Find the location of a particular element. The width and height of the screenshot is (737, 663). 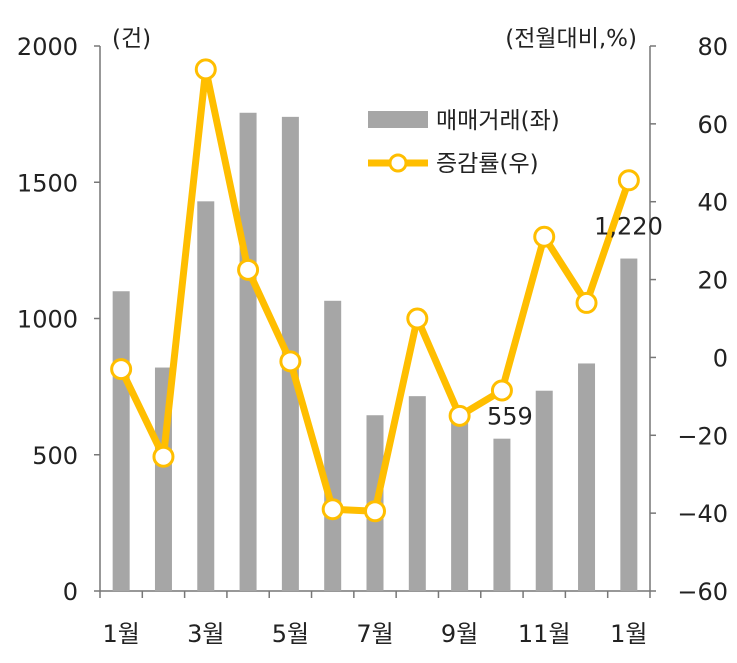

x-tick-label: 7월 is located at coordinates (374, 634).